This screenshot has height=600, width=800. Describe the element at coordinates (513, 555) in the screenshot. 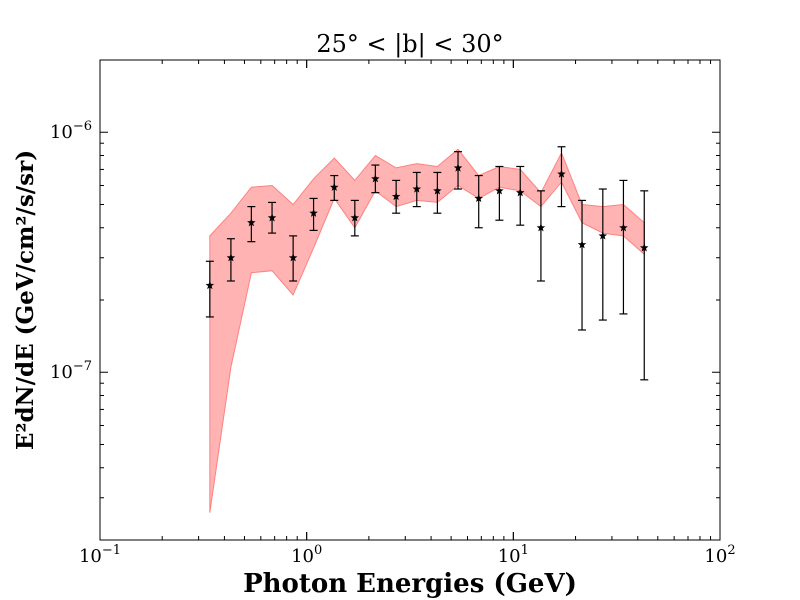

I see `x-tick-label: 10¹` at that location.